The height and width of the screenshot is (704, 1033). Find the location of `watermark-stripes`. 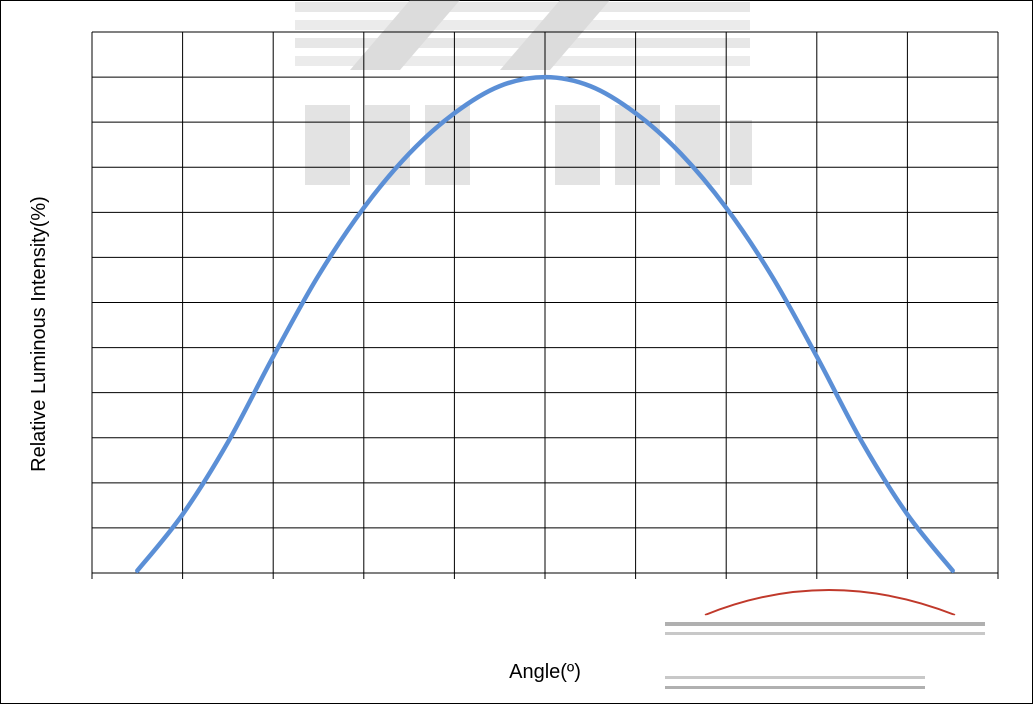

watermark-stripes is located at coordinates (522, 35).